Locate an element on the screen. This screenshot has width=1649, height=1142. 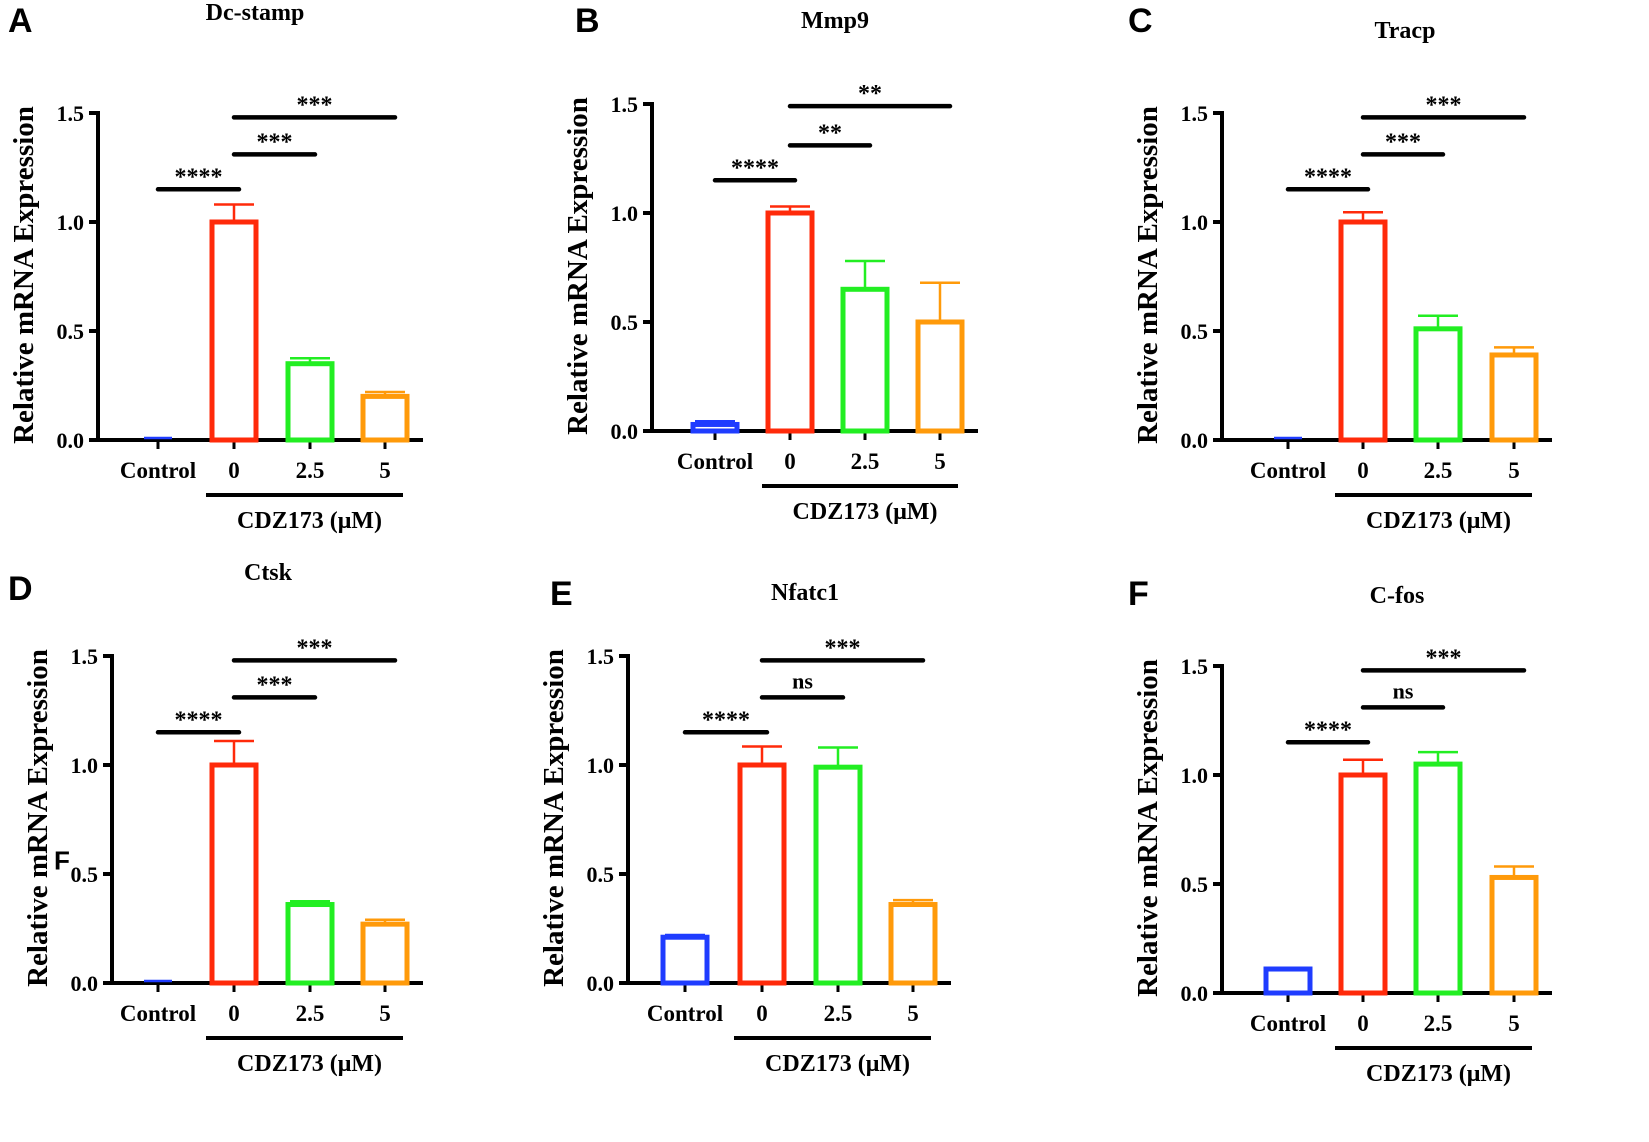
panel-letter: E is located at coordinates (561, 594).